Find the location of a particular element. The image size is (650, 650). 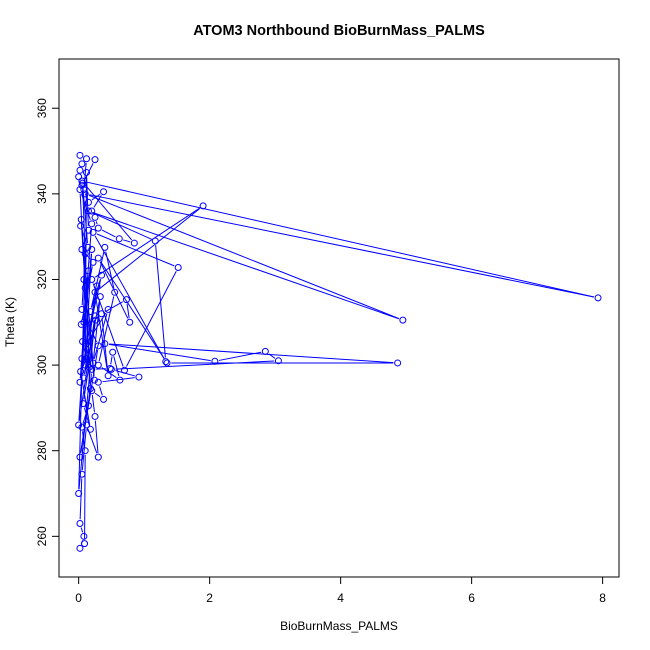

x-tick-label: 0 is located at coordinates (78, 598).